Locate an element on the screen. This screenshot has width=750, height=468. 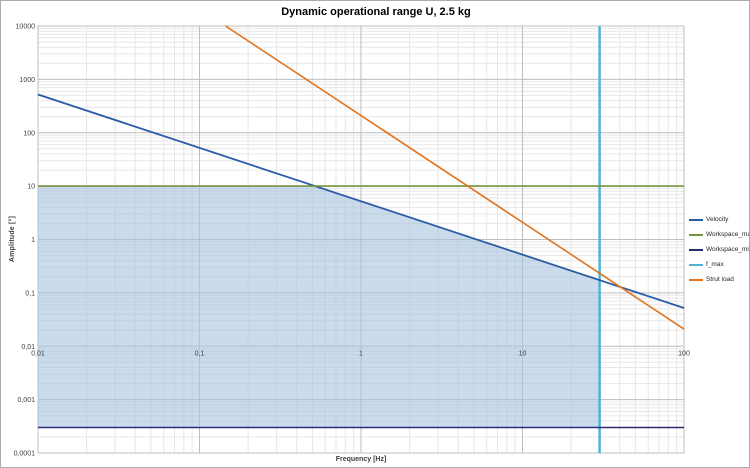
legend-label: Workspace_min is located at coordinates (728, 249).